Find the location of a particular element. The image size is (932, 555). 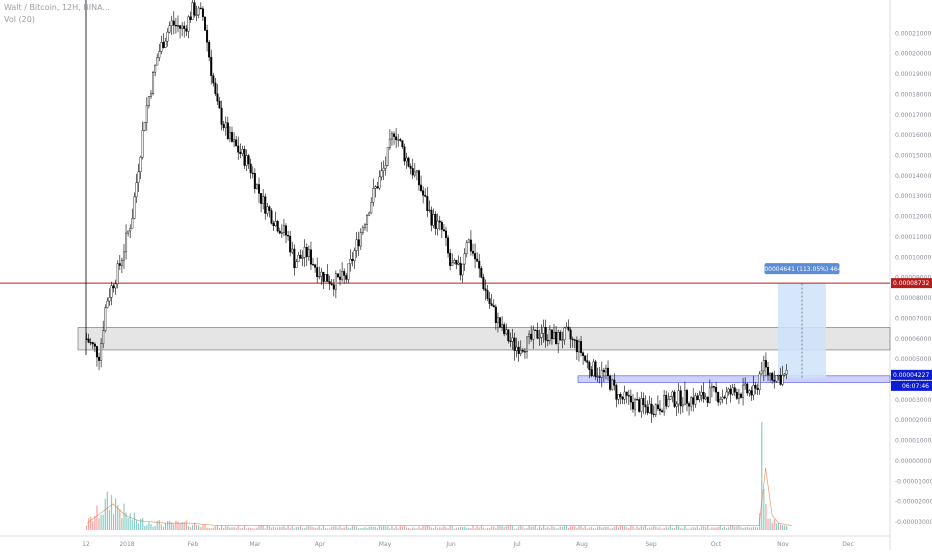

y-tick-label: 0.00018000 is located at coordinates (913, 94).